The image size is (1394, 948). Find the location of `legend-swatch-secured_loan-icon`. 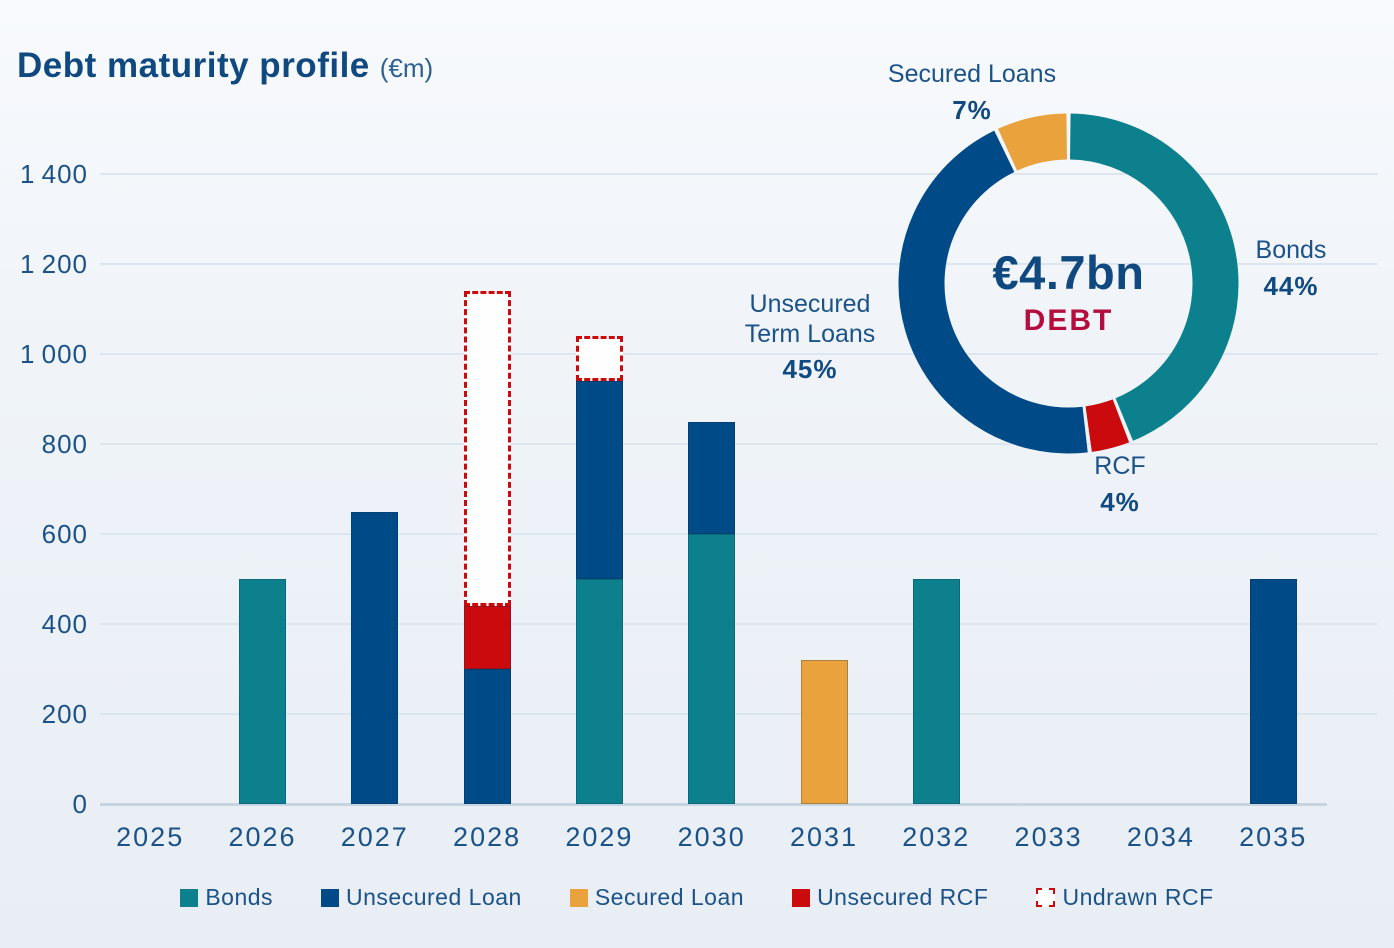

legend-swatch-secured_loan-icon is located at coordinates (578, 897).